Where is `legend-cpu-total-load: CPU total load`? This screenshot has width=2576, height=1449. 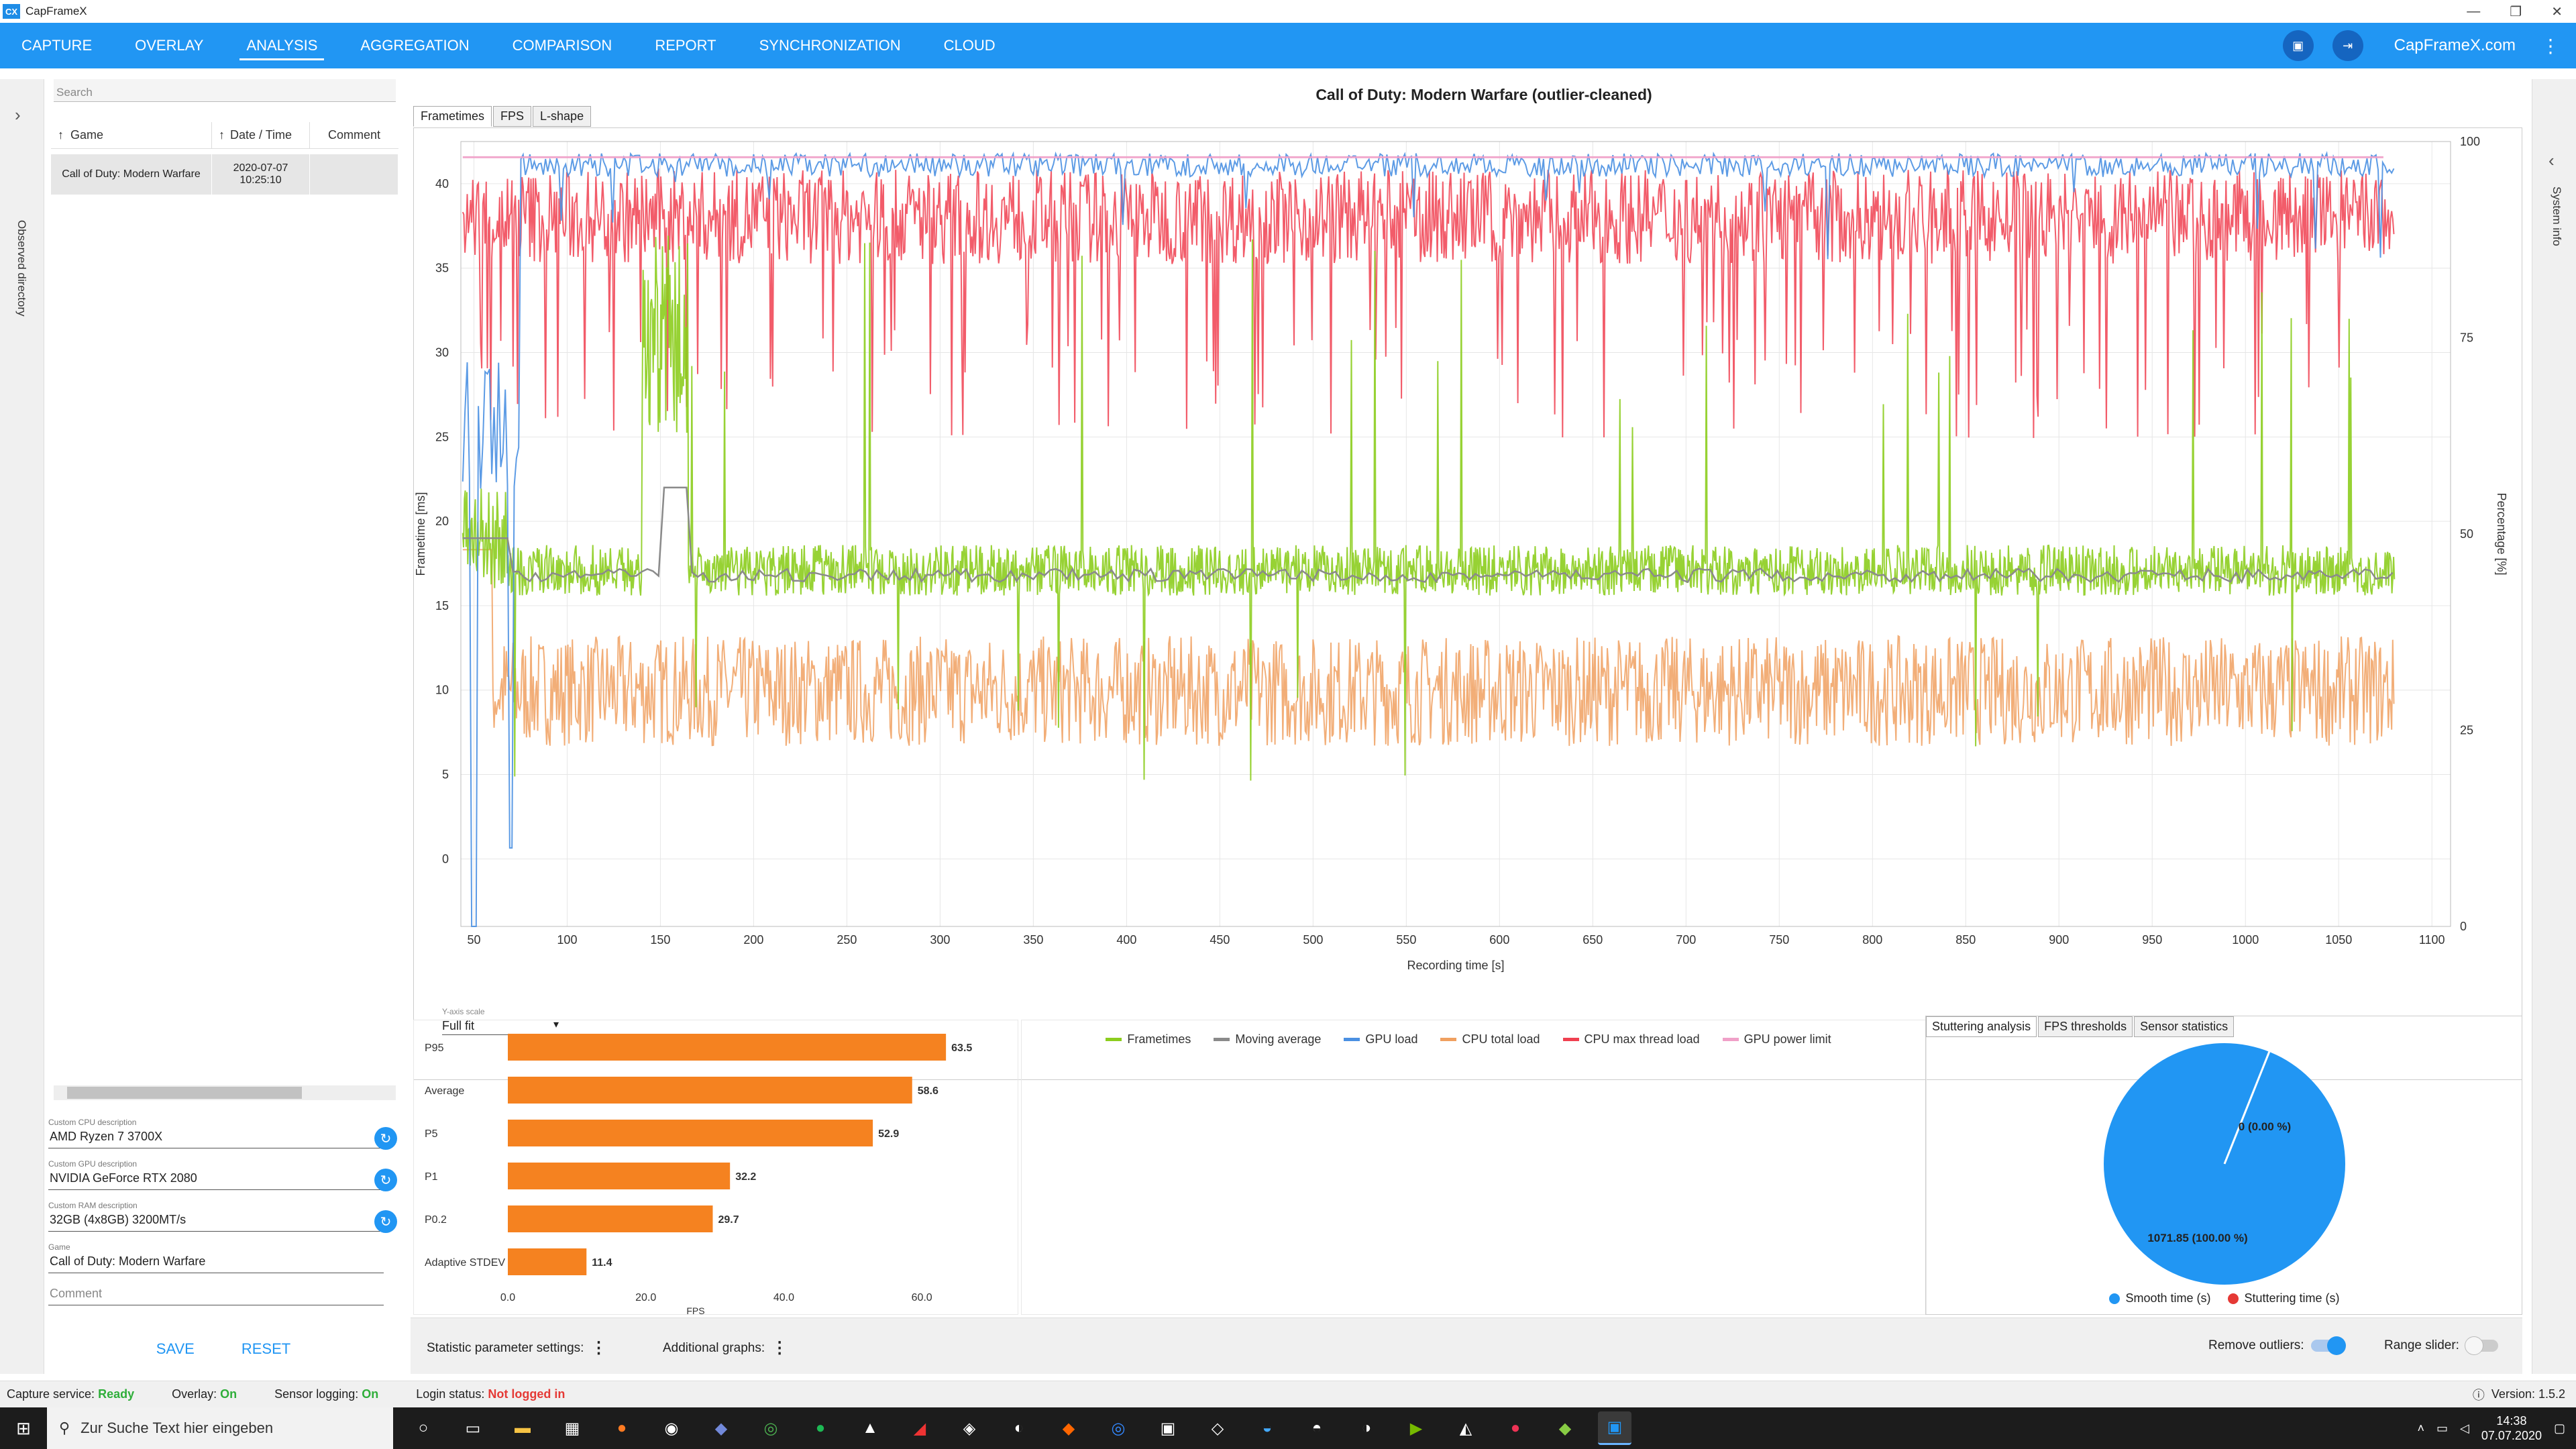
legend-cpu-total-load: CPU total load is located at coordinates (1490, 1039).